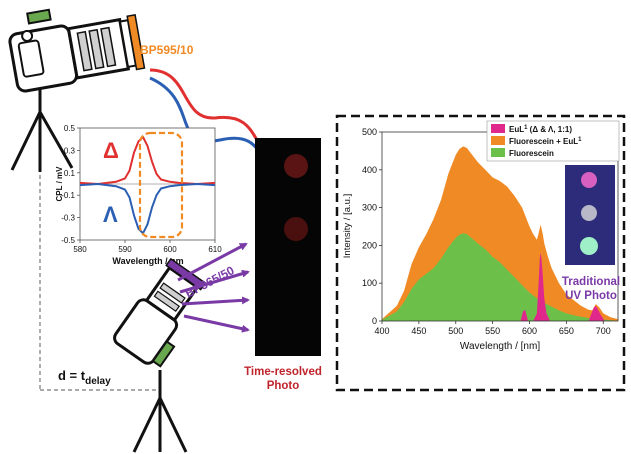  Describe the element at coordinates (529, 331) in the screenshot. I see `spectrum-xtick-label-4: 600` at that location.